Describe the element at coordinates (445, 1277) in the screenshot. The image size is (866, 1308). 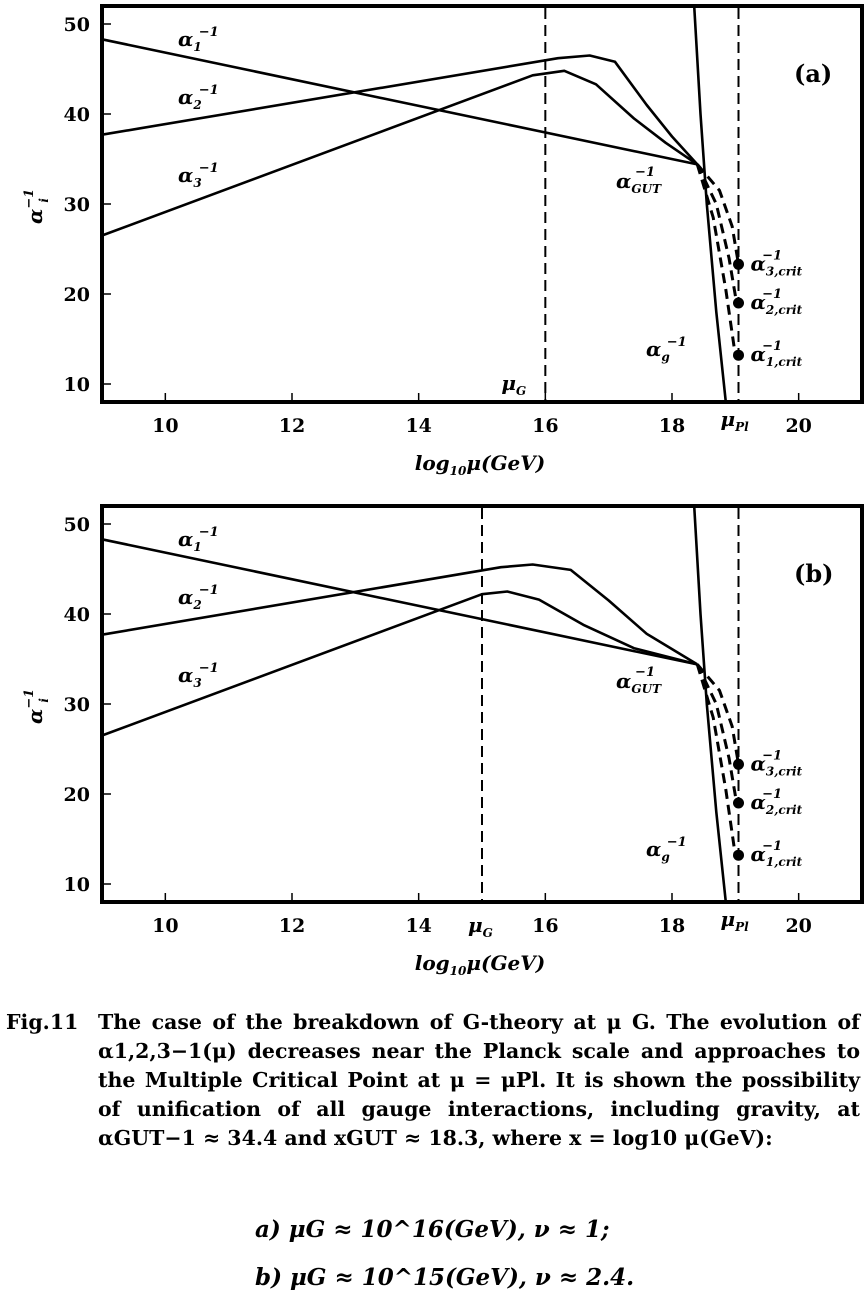
I see `formula-b: b) μG ≈ 10^15(GeV), ν ≈ 2.4.` at that location.